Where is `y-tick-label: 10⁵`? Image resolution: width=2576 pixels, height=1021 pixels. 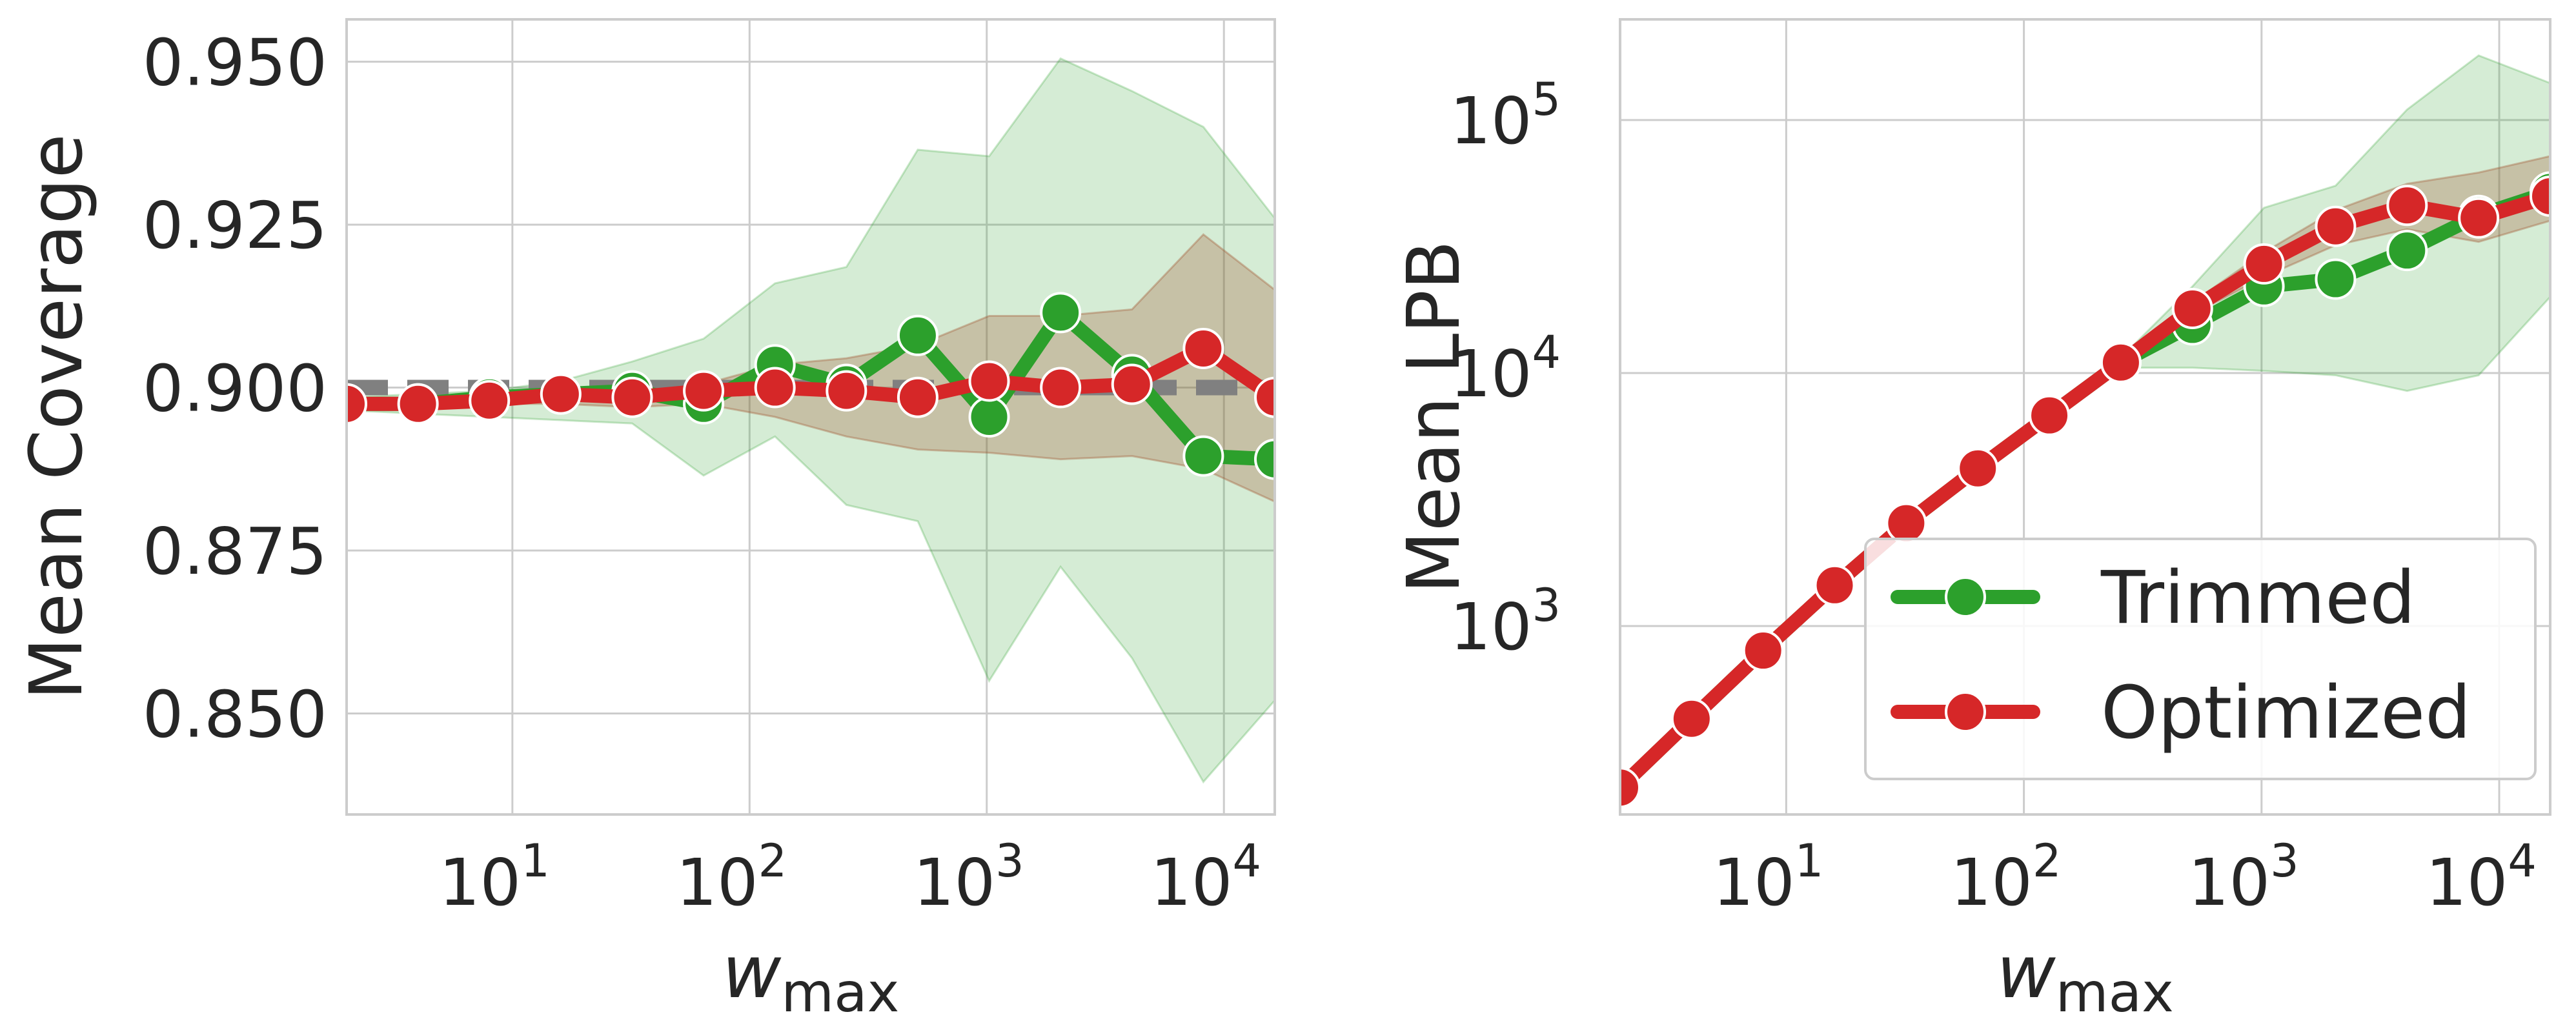 y-tick-label: 10⁵ is located at coordinates (1505, 116).